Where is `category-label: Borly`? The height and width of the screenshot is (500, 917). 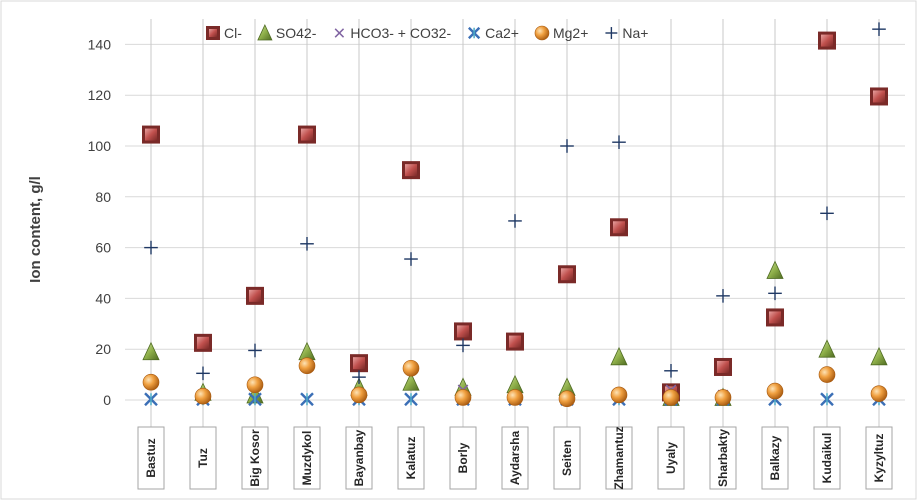
category-label: Borly is located at coordinates (463, 457).